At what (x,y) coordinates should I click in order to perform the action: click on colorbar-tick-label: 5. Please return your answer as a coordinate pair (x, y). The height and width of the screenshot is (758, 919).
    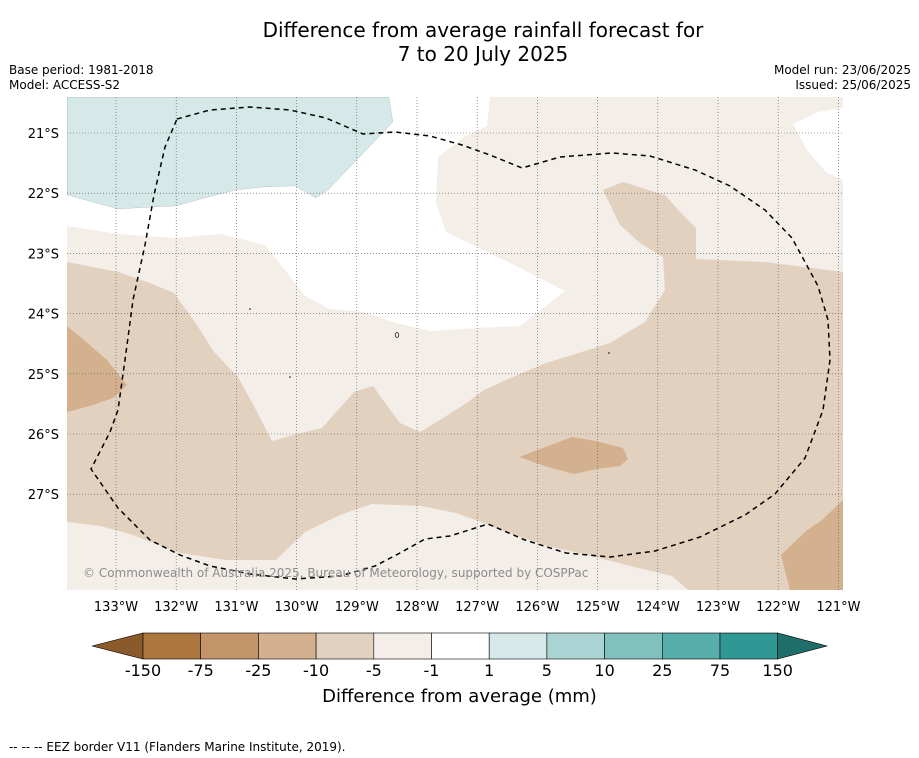
    Looking at the image, I should click on (546, 670).